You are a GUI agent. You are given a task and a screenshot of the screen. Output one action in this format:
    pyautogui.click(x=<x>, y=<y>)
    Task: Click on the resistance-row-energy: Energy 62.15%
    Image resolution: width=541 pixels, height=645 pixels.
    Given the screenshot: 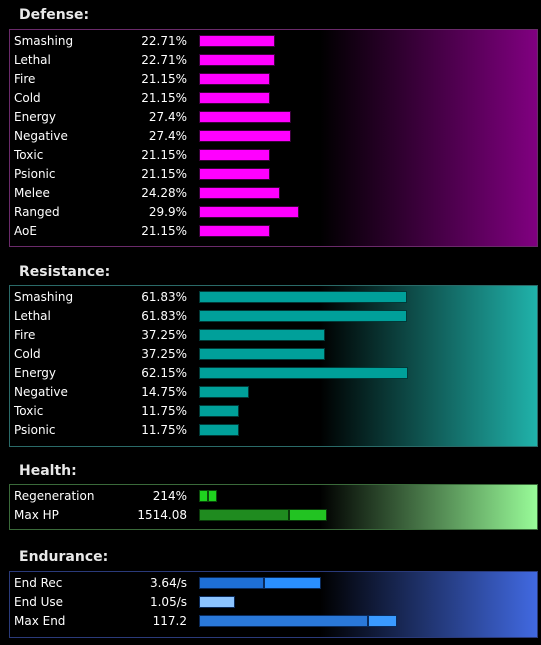 What is the action you would take?
    pyautogui.click(x=273, y=373)
    